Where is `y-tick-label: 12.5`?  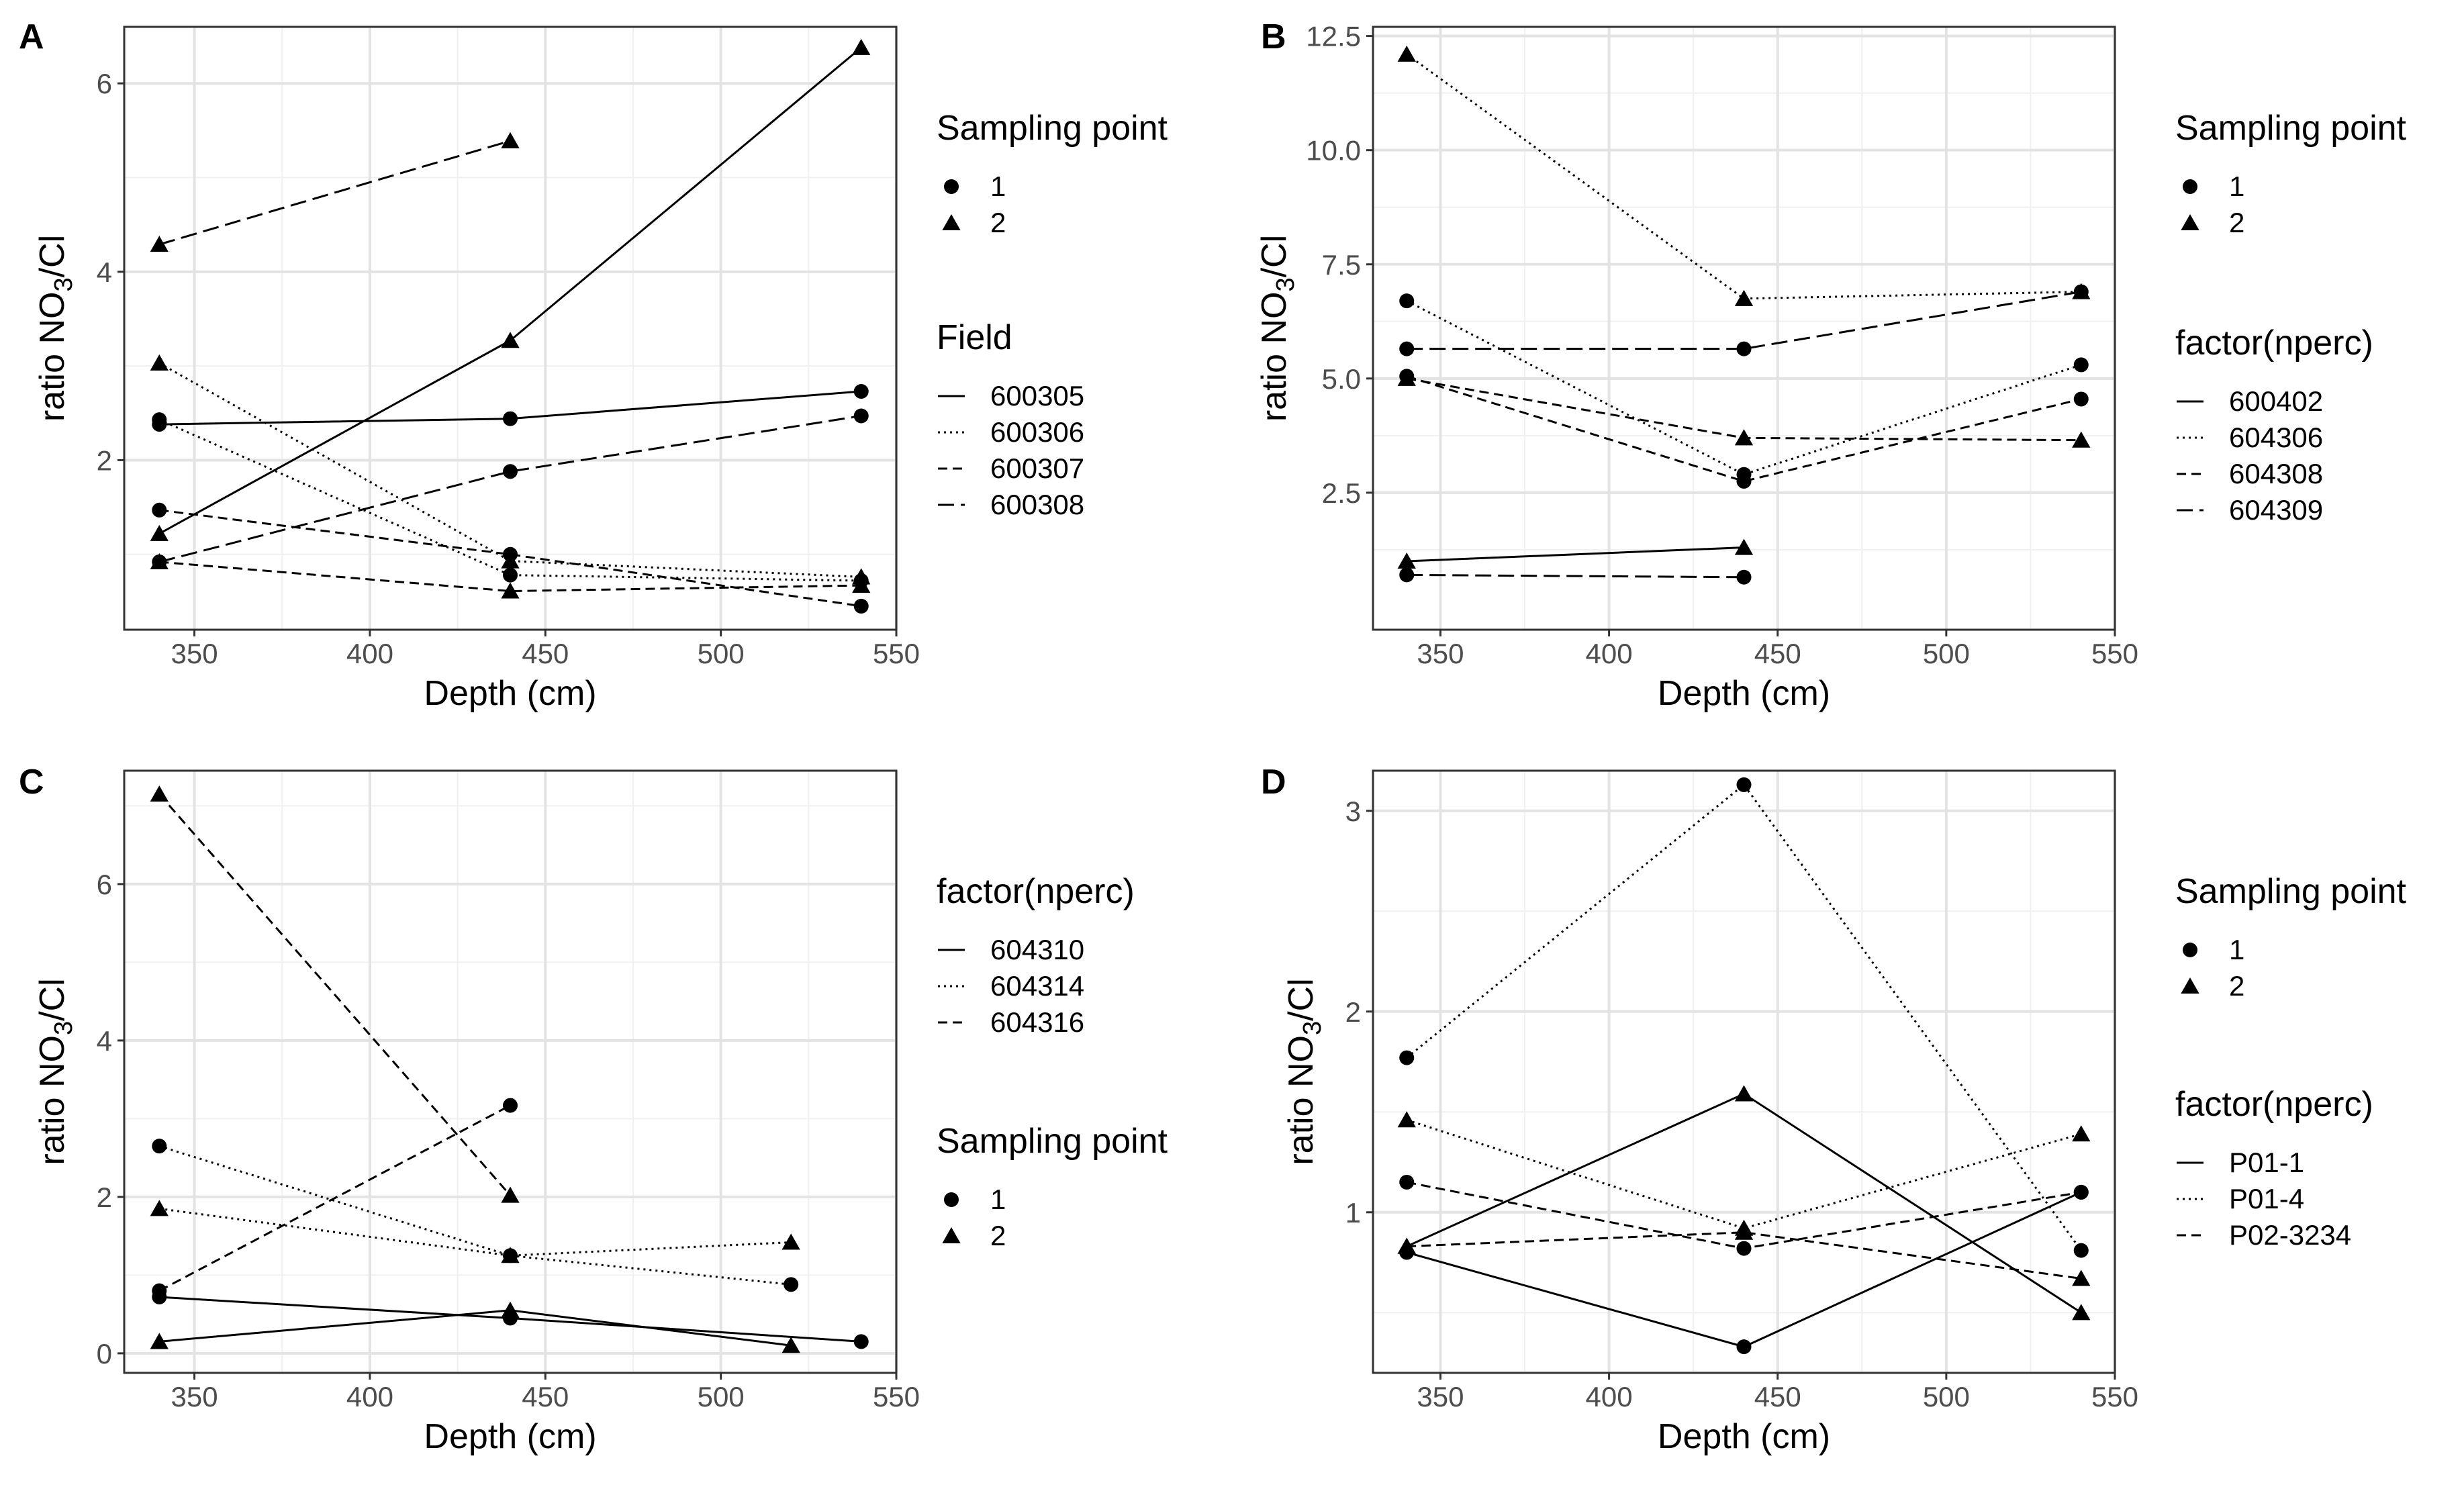
y-tick-label: 12.5 is located at coordinates (1333, 36).